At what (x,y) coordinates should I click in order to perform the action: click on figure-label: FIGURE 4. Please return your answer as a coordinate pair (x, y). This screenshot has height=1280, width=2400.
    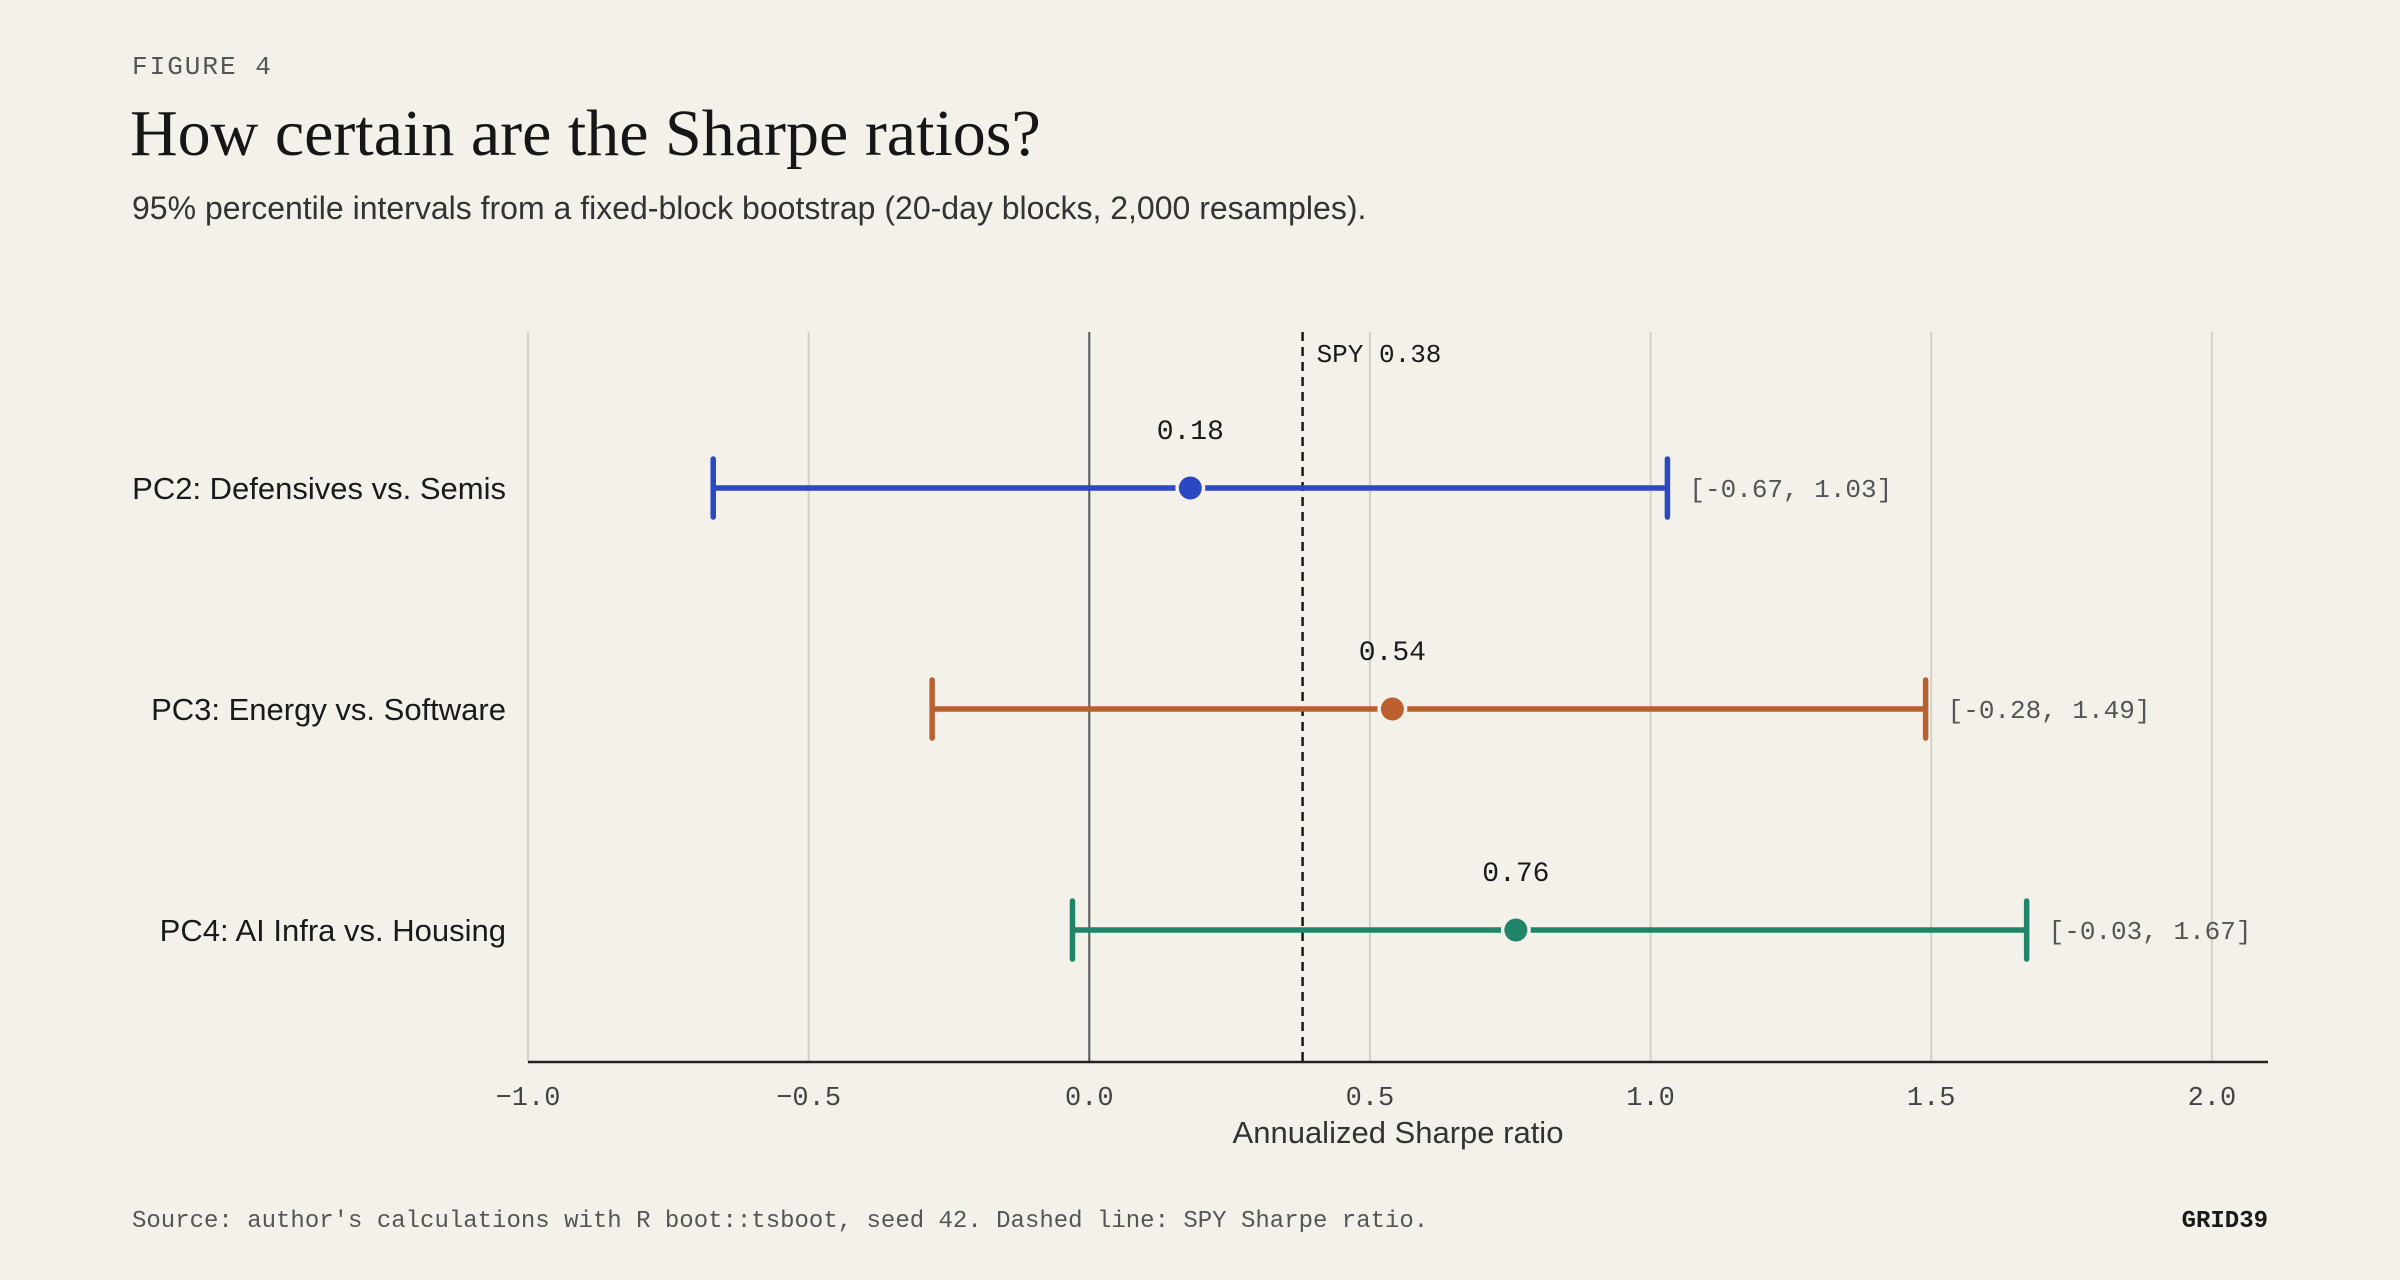
    Looking at the image, I should click on (202, 67).